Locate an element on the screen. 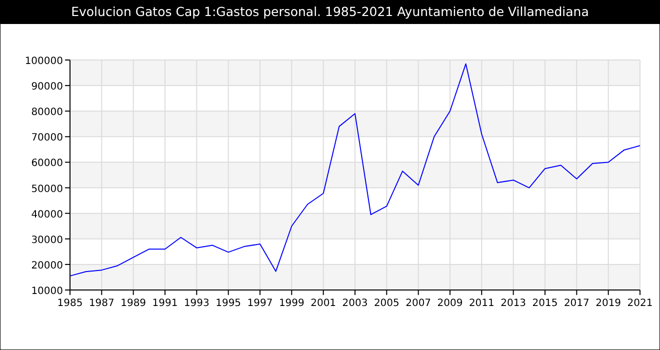 Image resolution: width=660 pixels, height=350 pixels. x-tick-label: 2009 is located at coordinates (450, 303).